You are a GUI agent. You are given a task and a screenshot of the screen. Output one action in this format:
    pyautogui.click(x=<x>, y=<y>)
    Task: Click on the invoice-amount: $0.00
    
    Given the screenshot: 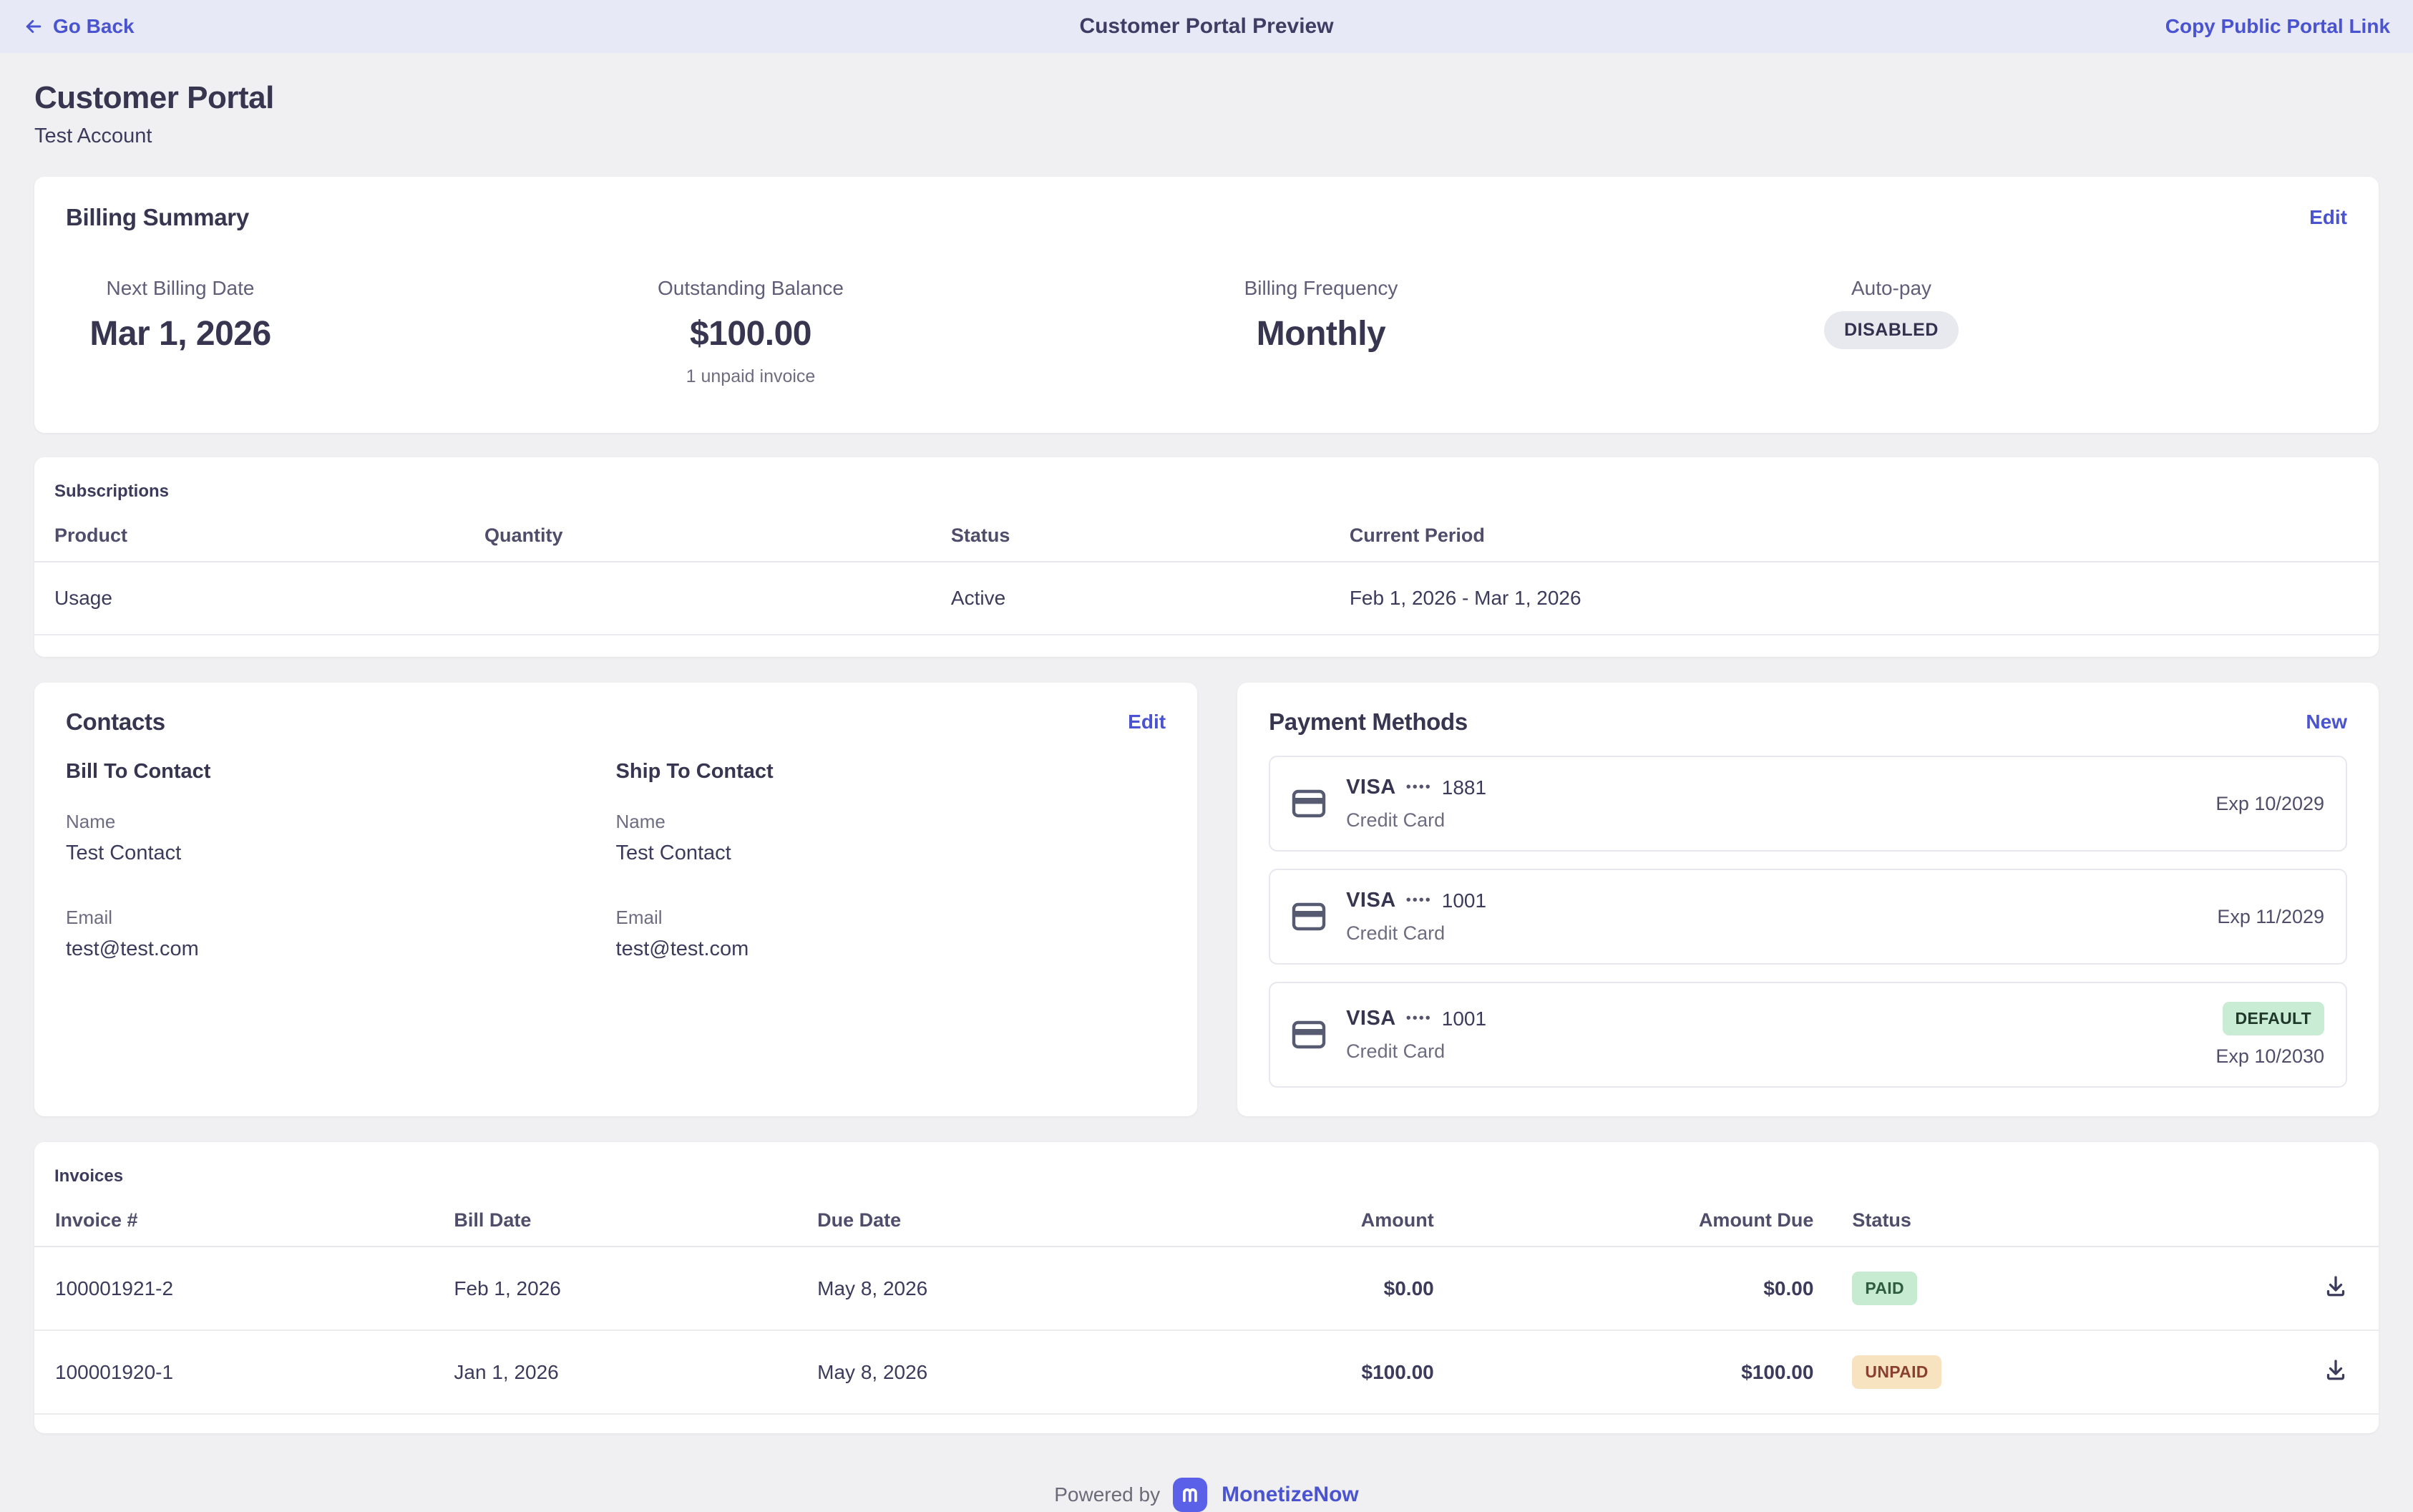 What is the action you would take?
    pyautogui.click(x=1353, y=1289)
    